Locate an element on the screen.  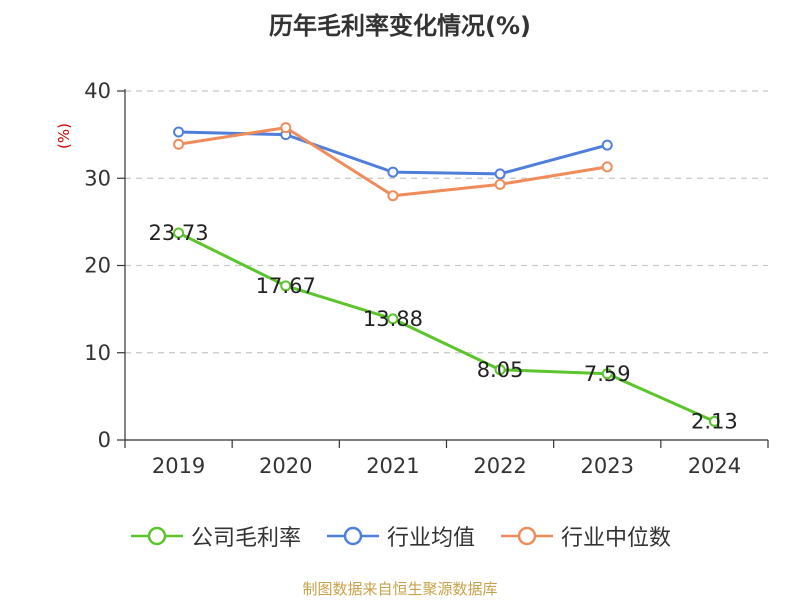
chart-title: 历年毛利率变化情况(%) is located at coordinates (400, 26).